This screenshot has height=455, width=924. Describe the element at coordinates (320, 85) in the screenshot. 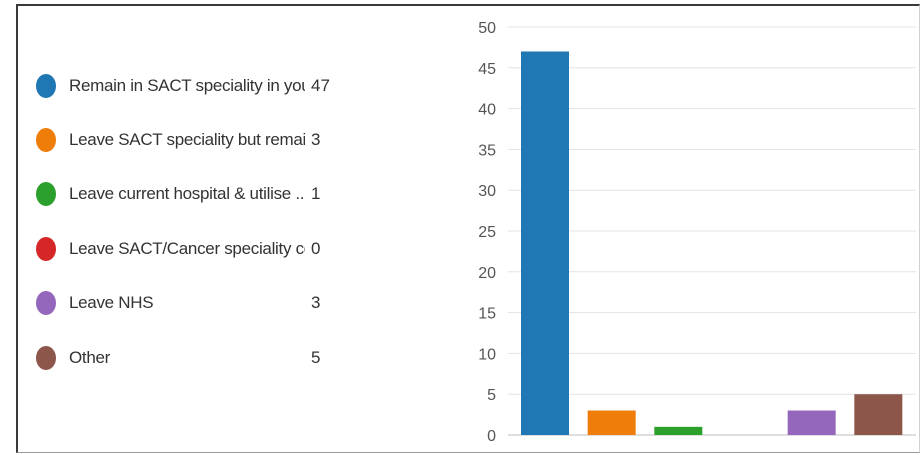

I see `legend-count: 47` at that location.